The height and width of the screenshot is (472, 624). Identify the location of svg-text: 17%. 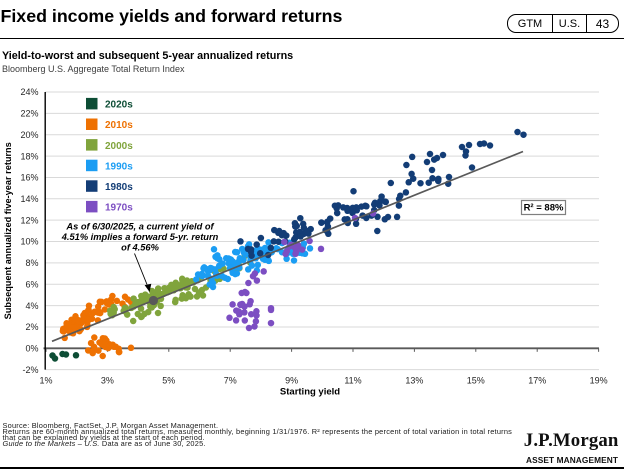
(537, 381).